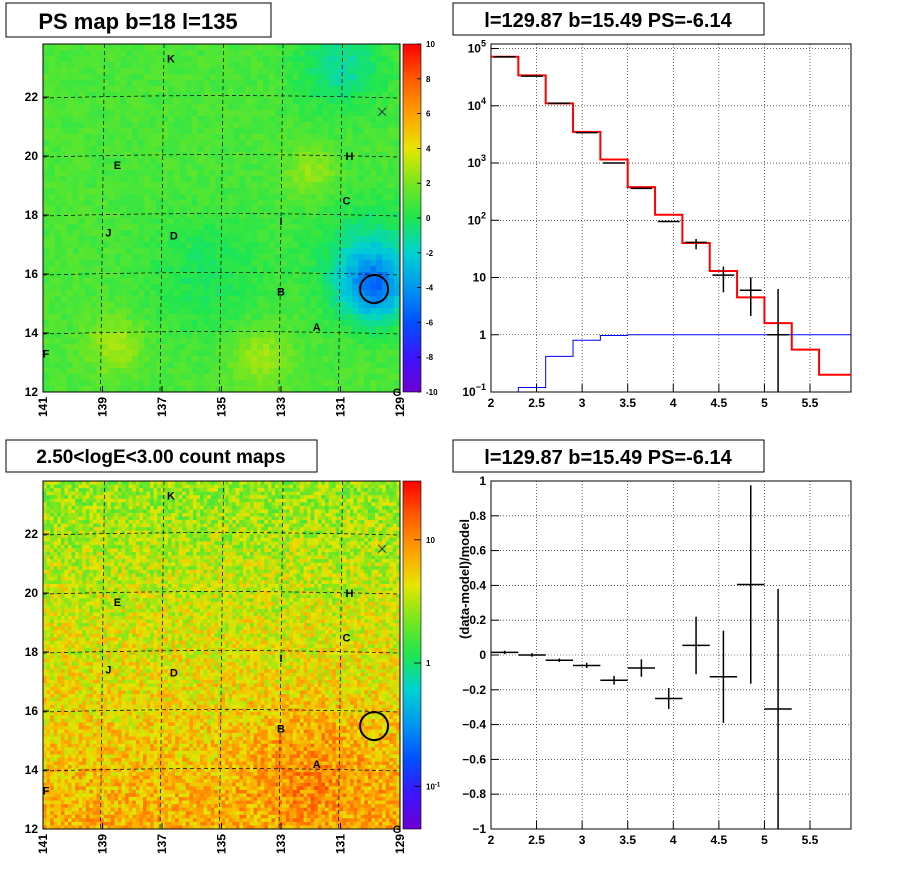 This screenshot has height=875, width=898. Describe the element at coordinates (108, 234) in the screenshot. I see `source-label-J: J` at that location.